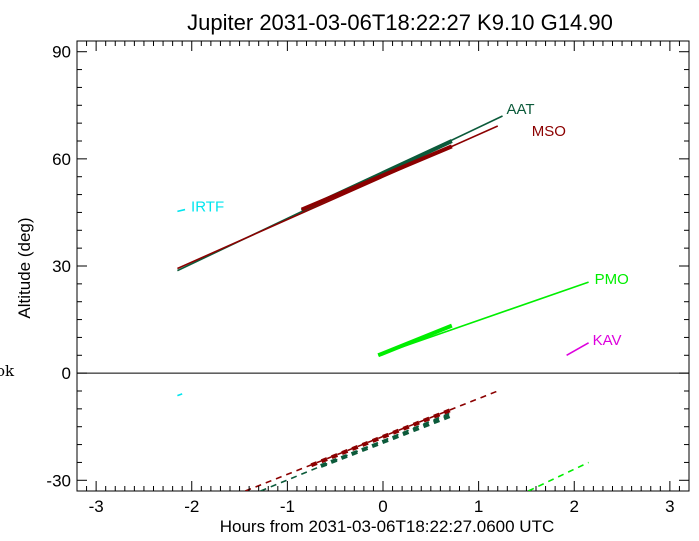  Describe the element at coordinates (574, 506) in the screenshot. I see `x-tick-label: 2` at that location.